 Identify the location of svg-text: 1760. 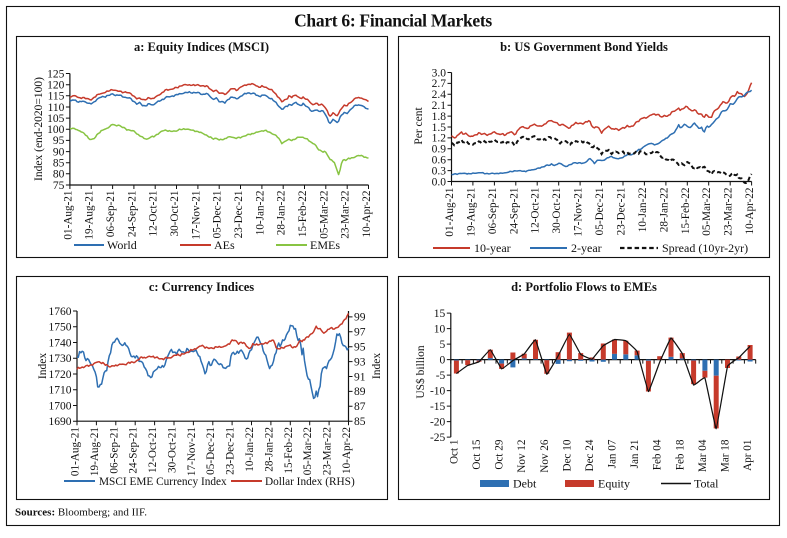
(60, 312).